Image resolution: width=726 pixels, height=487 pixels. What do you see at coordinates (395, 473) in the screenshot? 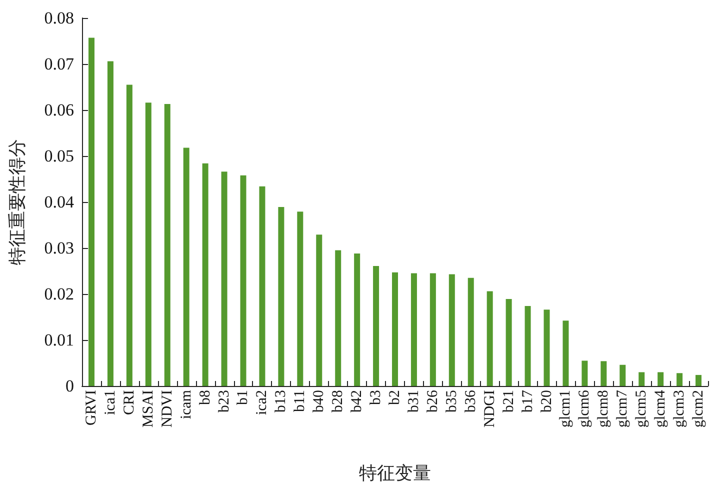
I see `x-axis-title: 特征变量` at bounding box center [395, 473].